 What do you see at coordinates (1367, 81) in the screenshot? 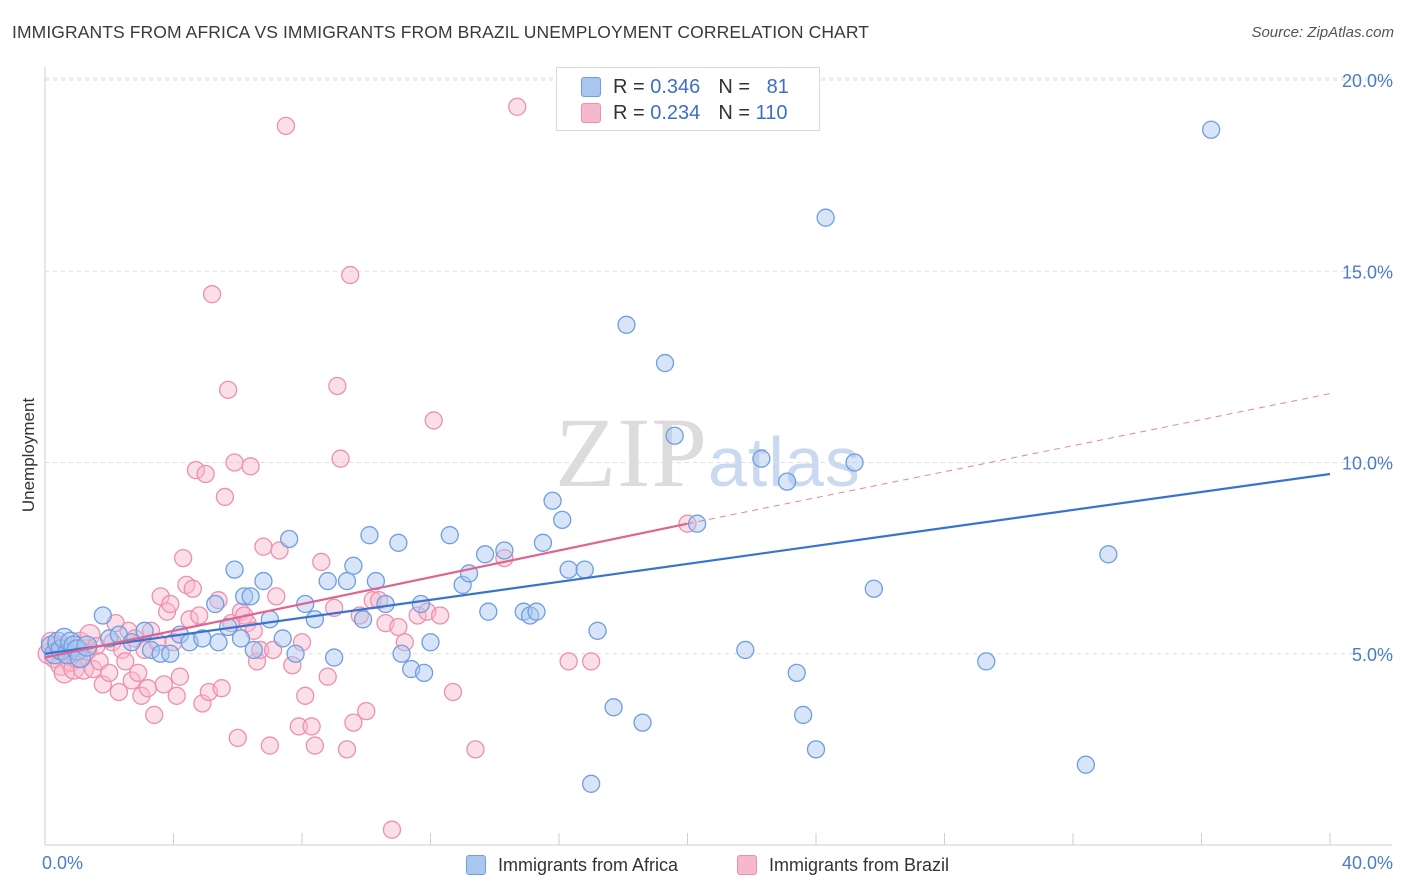
I see `y-tick-label-3: 20.0%` at bounding box center [1367, 81].